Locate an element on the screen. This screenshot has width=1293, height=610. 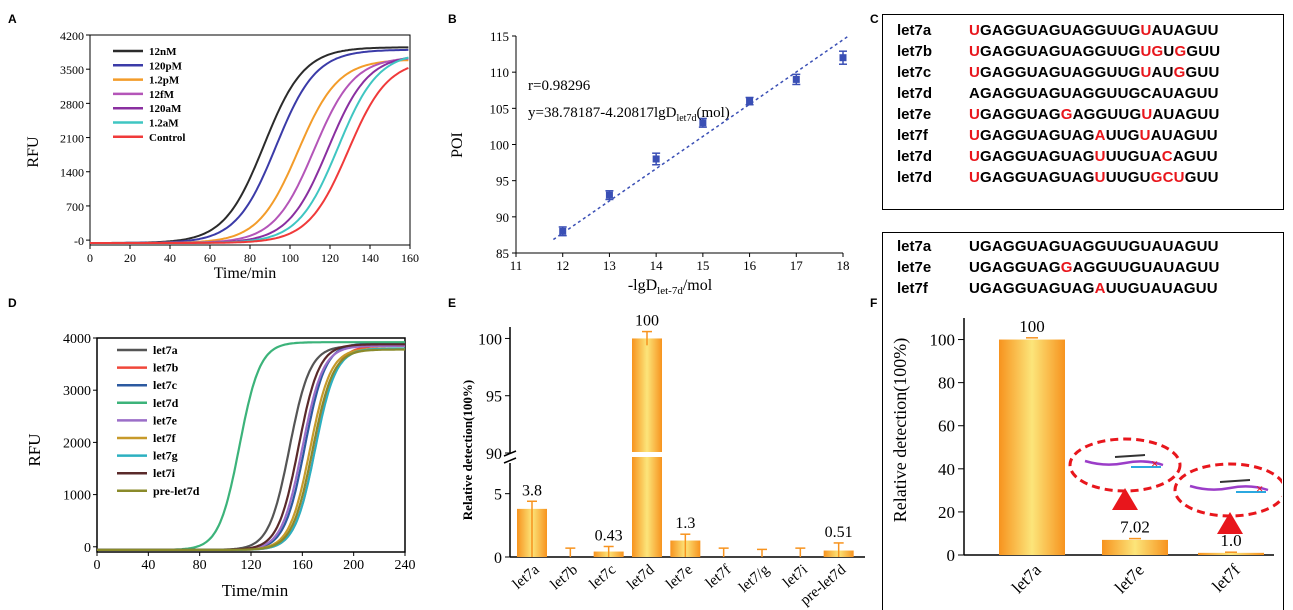
fit-line is located at coordinates (700, 138).